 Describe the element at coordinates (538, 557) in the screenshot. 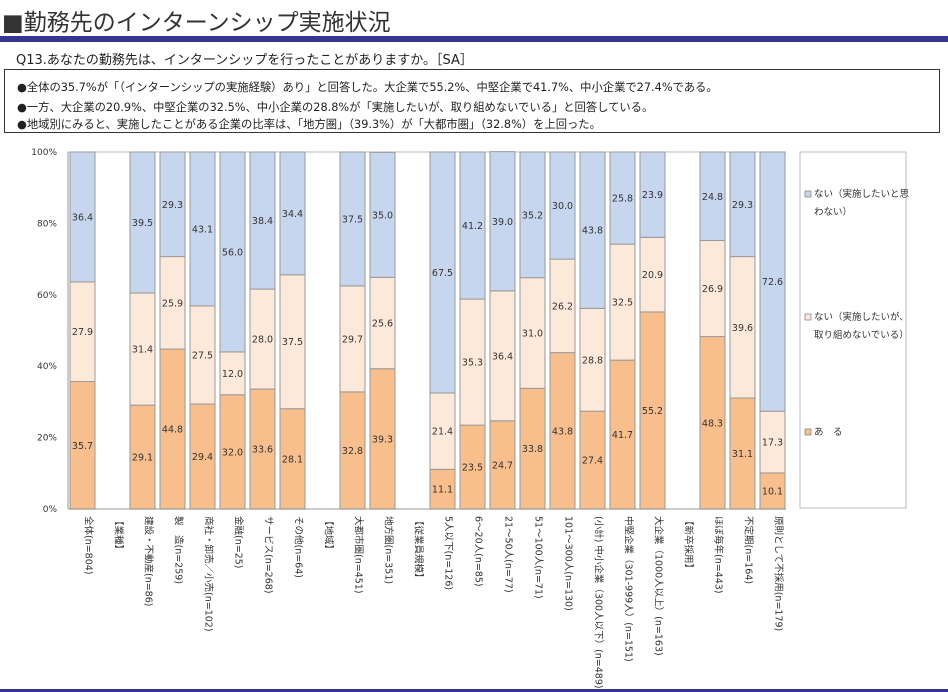

I see `x-tick-label: 51～100人(n=71)` at that location.